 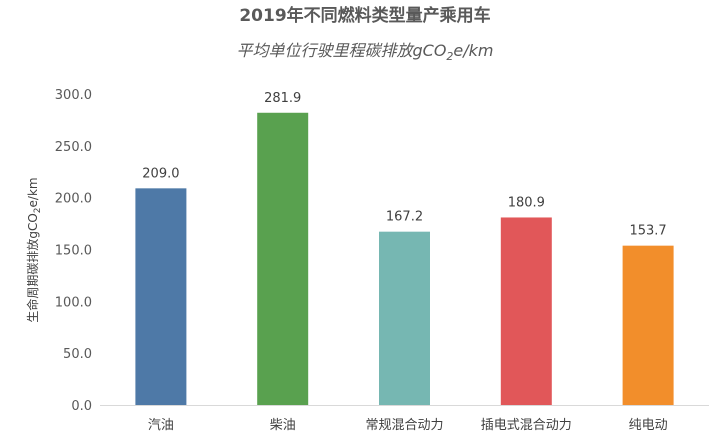 What do you see at coordinates (160, 173) in the screenshot?
I see `data-label: 209.0` at bounding box center [160, 173].